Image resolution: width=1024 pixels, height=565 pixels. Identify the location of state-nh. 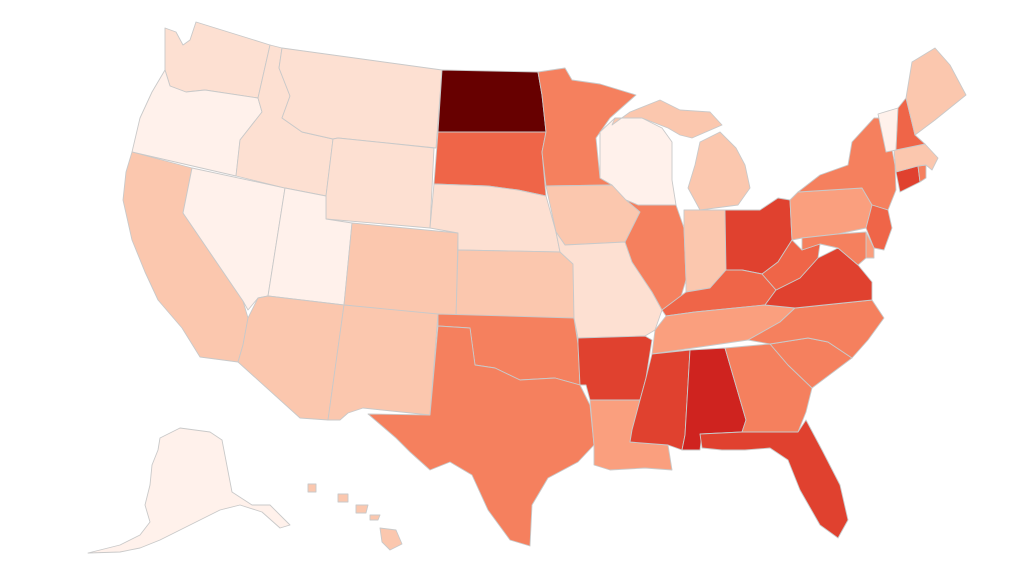
(910, 124).